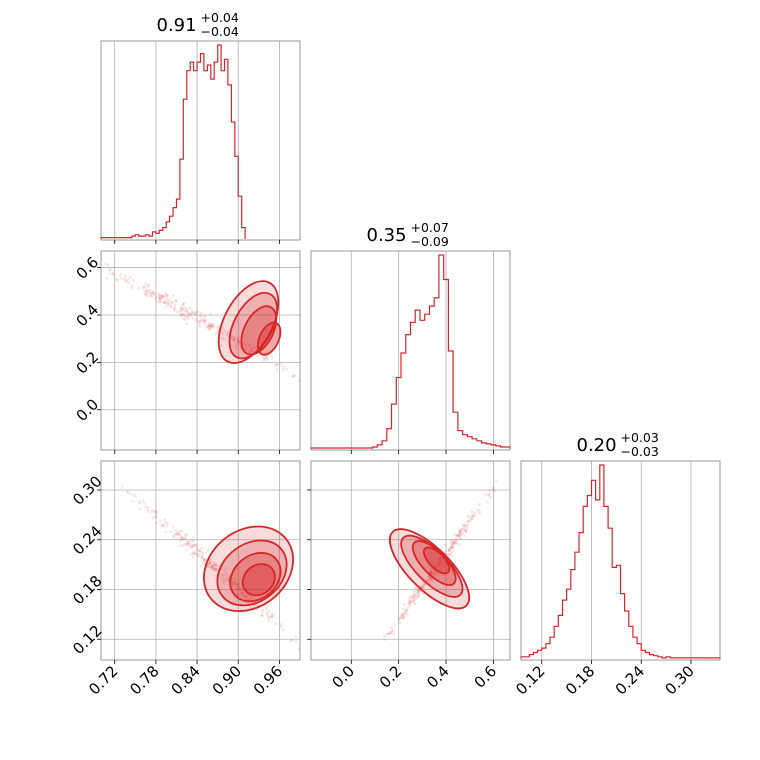  Describe the element at coordinates (486, 677) in the screenshot. I see `x-tick-label: 0.6` at that location.